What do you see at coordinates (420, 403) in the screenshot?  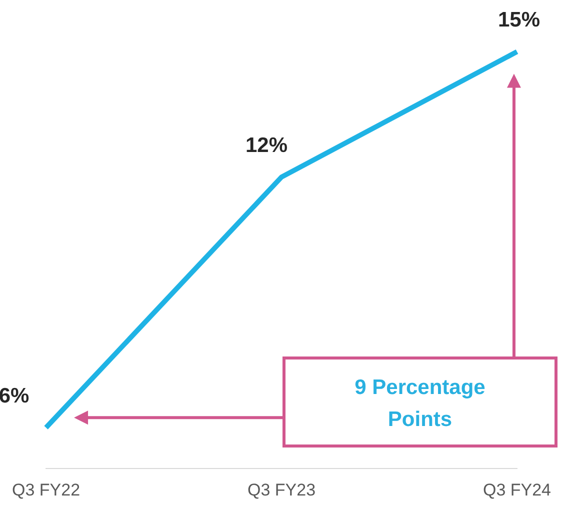 I see `annotation: 9 Percentage Points` at bounding box center [420, 403].